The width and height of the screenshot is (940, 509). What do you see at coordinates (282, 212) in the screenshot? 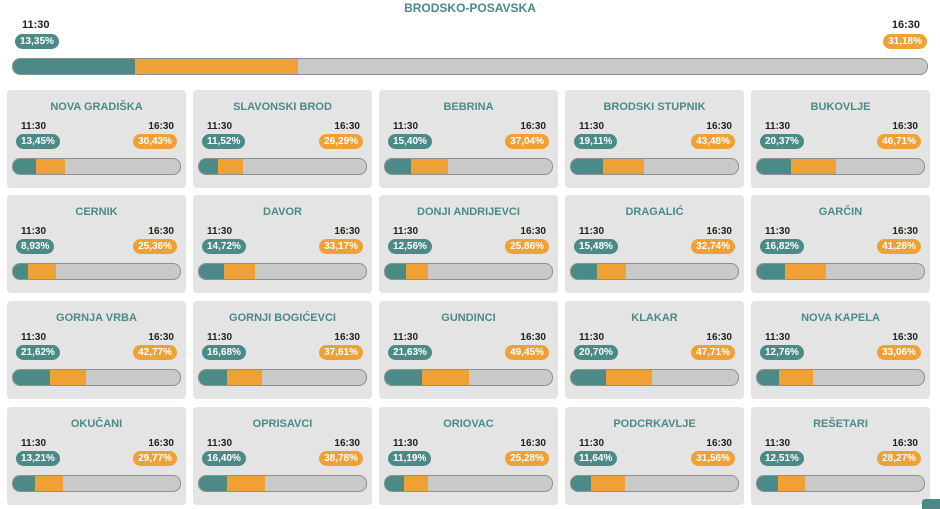
I see `municipality-name: DAVOR` at bounding box center [282, 212].